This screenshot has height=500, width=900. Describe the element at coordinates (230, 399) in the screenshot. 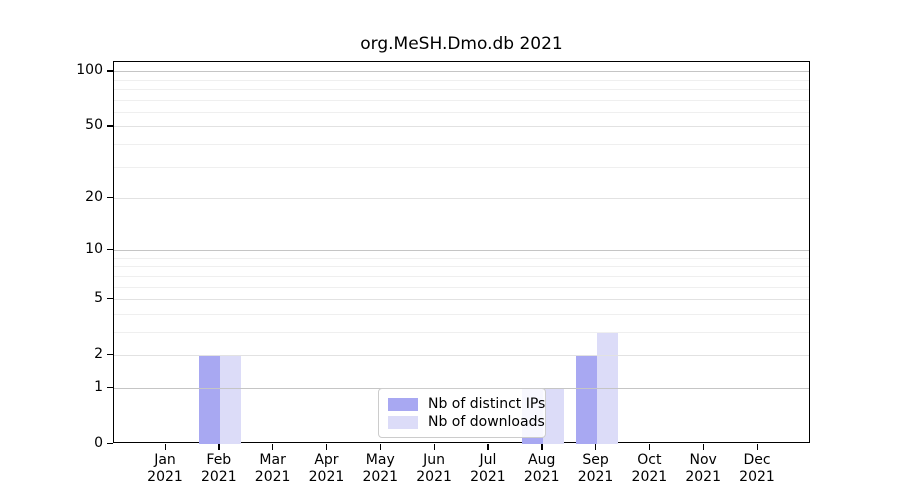

I see `bar-downloads-feb` at that location.